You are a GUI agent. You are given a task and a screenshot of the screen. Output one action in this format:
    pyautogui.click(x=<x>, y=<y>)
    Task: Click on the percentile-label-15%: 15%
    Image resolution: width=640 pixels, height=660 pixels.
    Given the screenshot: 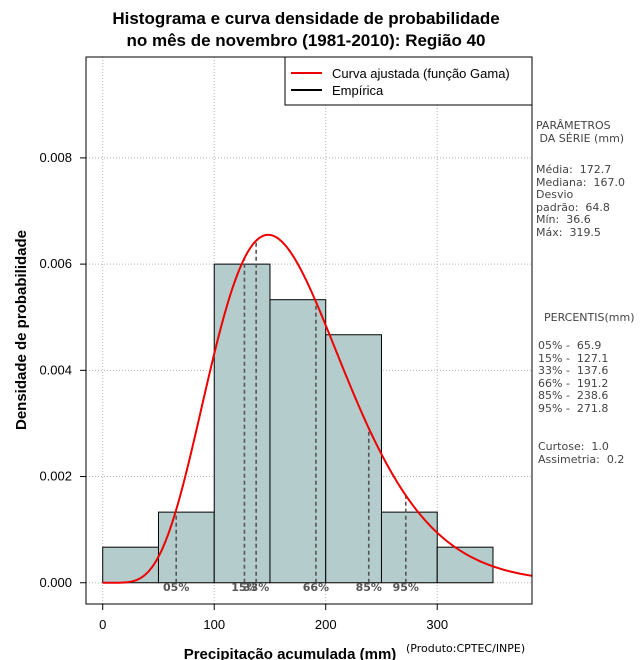 What is the action you would take?
    pyautogui.click(x=244, y=587)
    